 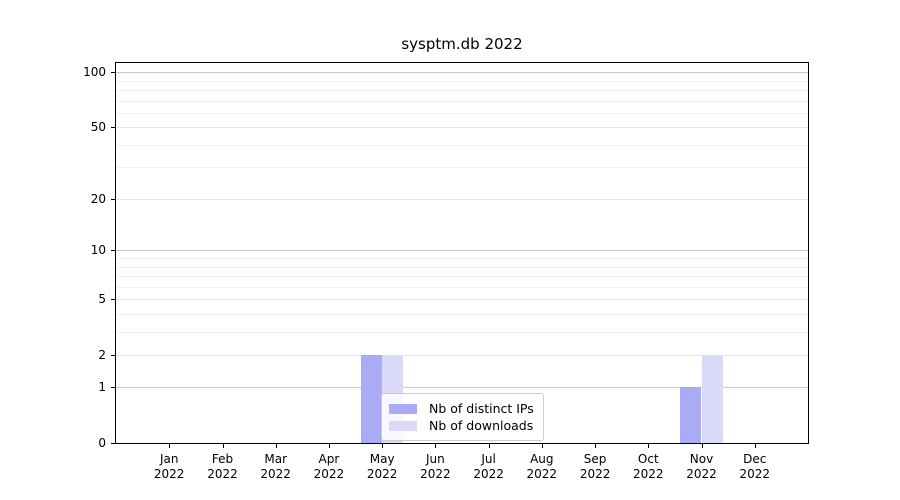 What do you see at coordinates (481, 425) in the screenshot?
I see `legend-label: Nb of downloads` at bounding box center [481, 425].